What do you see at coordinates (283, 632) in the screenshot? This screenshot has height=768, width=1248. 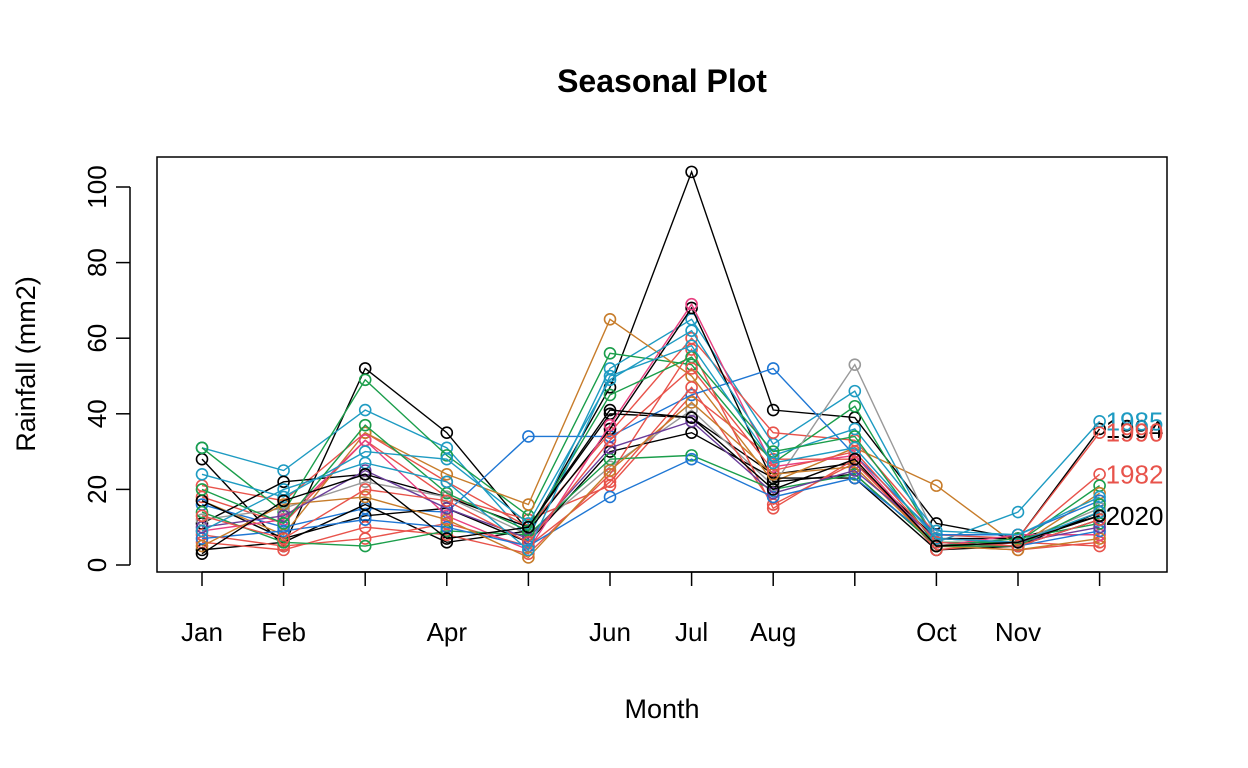 I see `x-tick-label: Feb` at bounding box center [283, 632].